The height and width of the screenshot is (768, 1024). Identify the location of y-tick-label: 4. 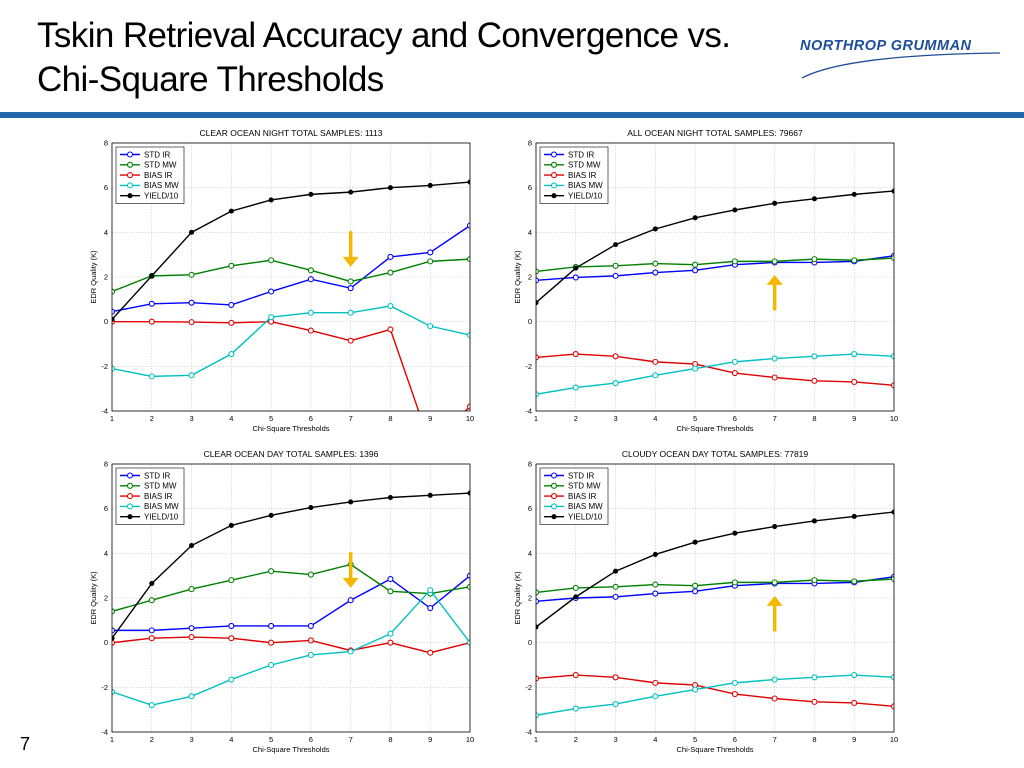
(106, 232).